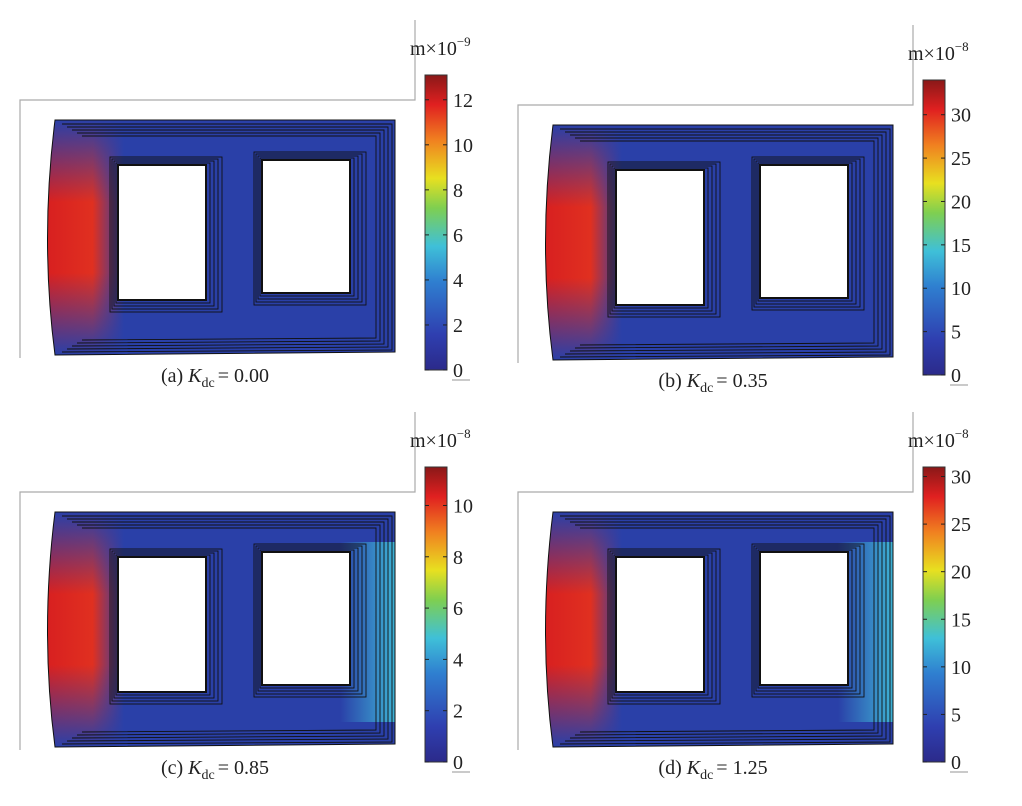 The width and height of the screenshot is (1022, 806). What do you see at coordinates (741, 768) in the screenshot?
I see `caption-suffix: = 1.25` at bounding box center [741, 768].